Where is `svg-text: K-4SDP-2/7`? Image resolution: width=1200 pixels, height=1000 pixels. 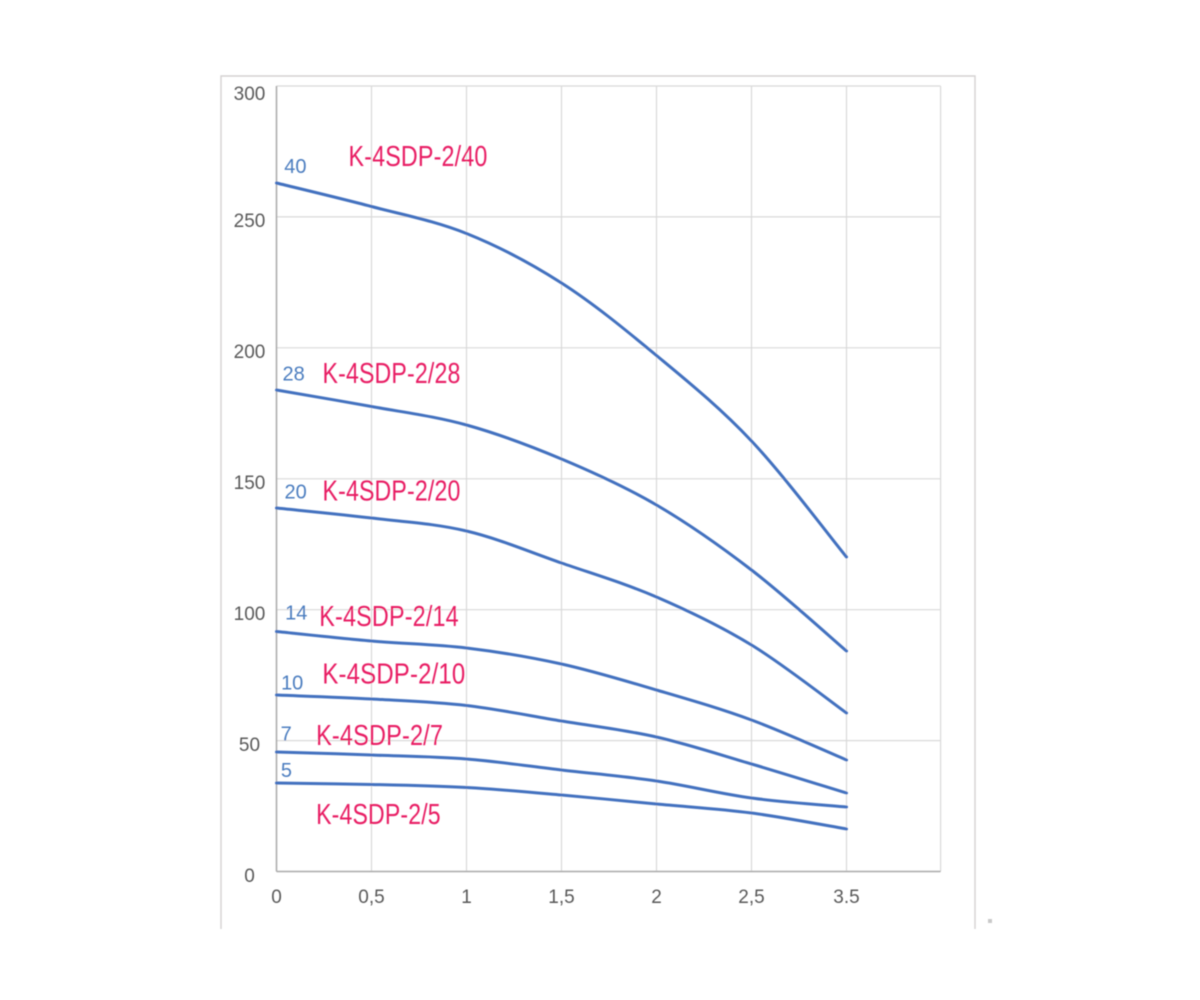
svg-text: K-4SDP-2/7 is located at coordinates (379, 736).